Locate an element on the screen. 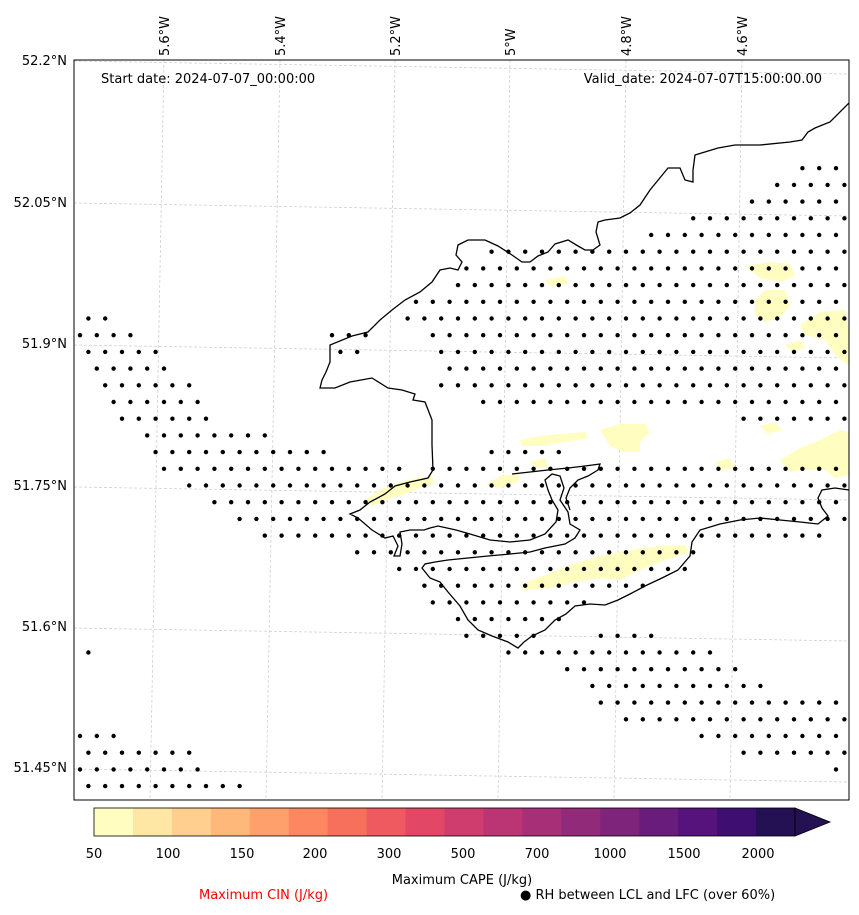 The width and height of the screenshot is (859, 915). cape-colorbar is located at coordinates (462, 822).